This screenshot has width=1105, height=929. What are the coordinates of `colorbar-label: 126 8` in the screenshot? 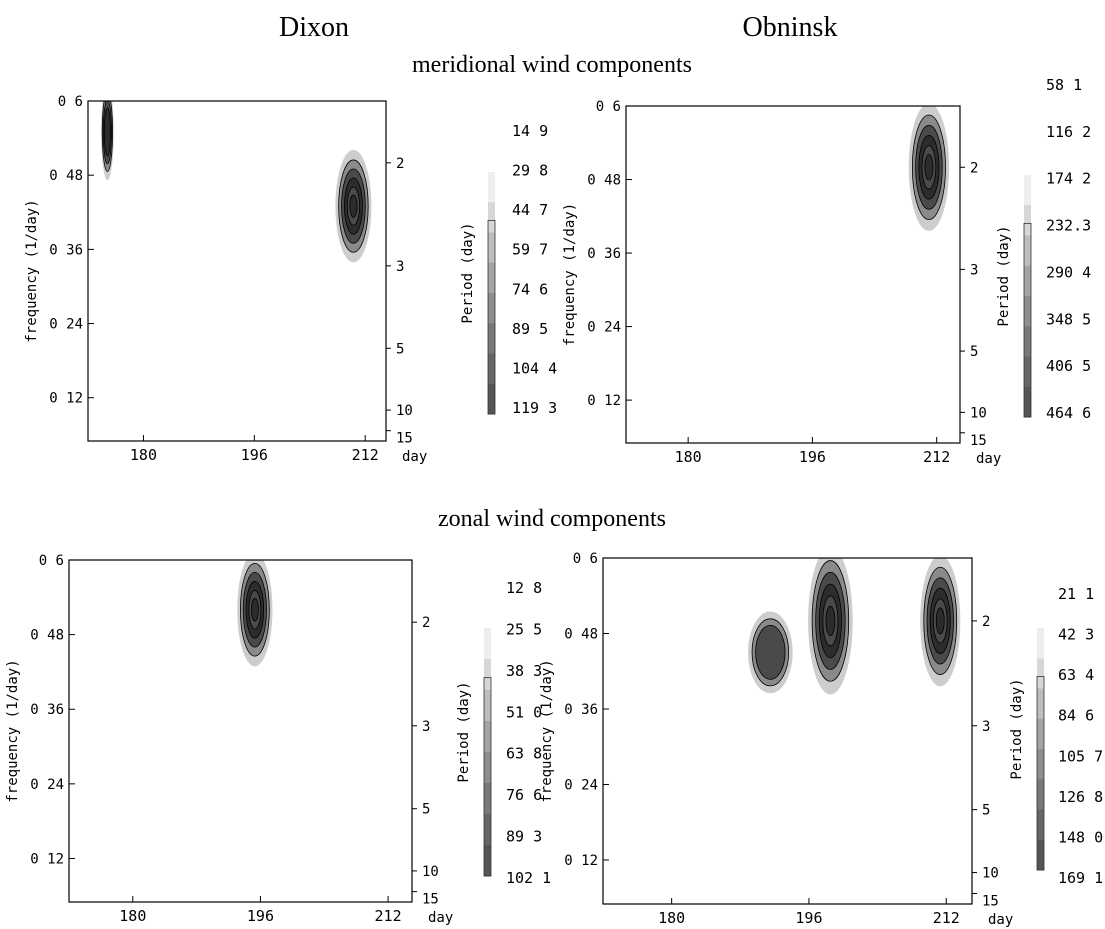 It's located at (1080, 797).